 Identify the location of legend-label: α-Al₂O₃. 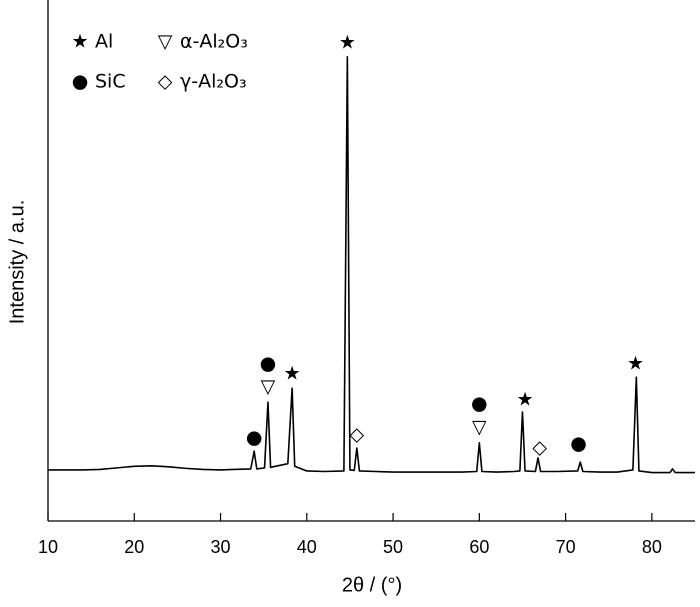
(214, 42).